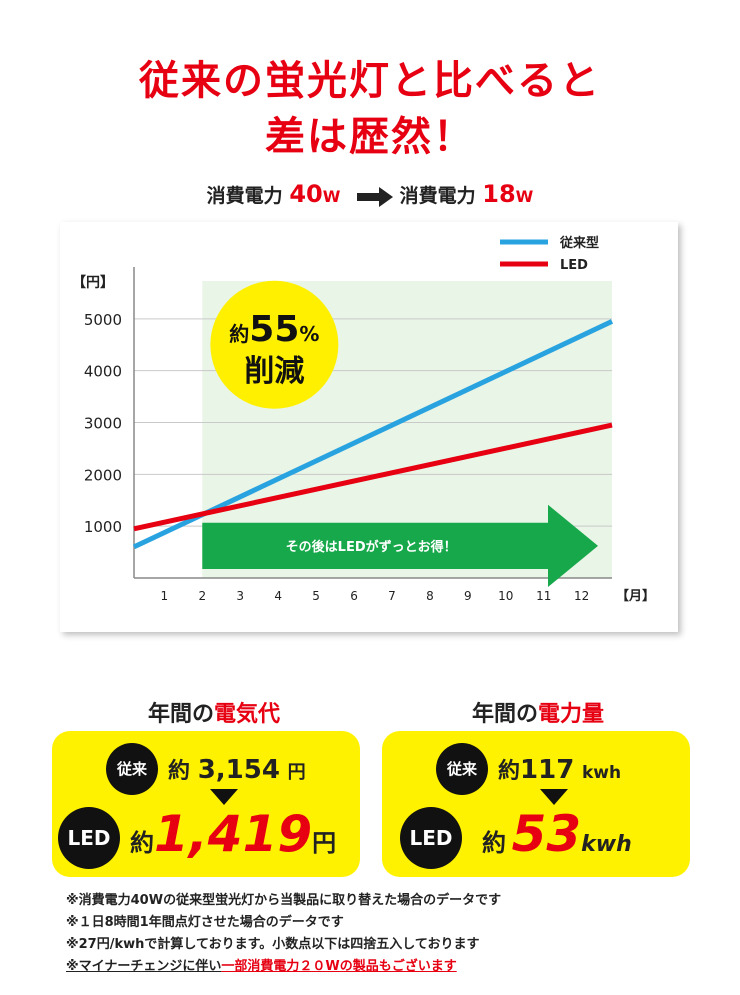 The width and height of the screenshot is (740, 995). I want to click on energy-led-row: 約 53kwh, so click(557, 834).